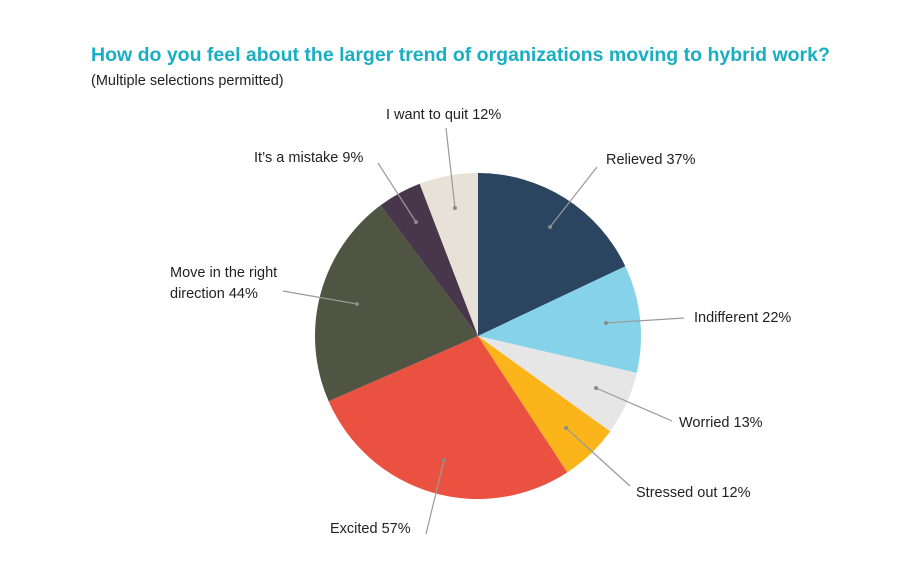 This screenshot has height=580, width=920. I want to click on leader-dot-relieved, so click(550, 227).